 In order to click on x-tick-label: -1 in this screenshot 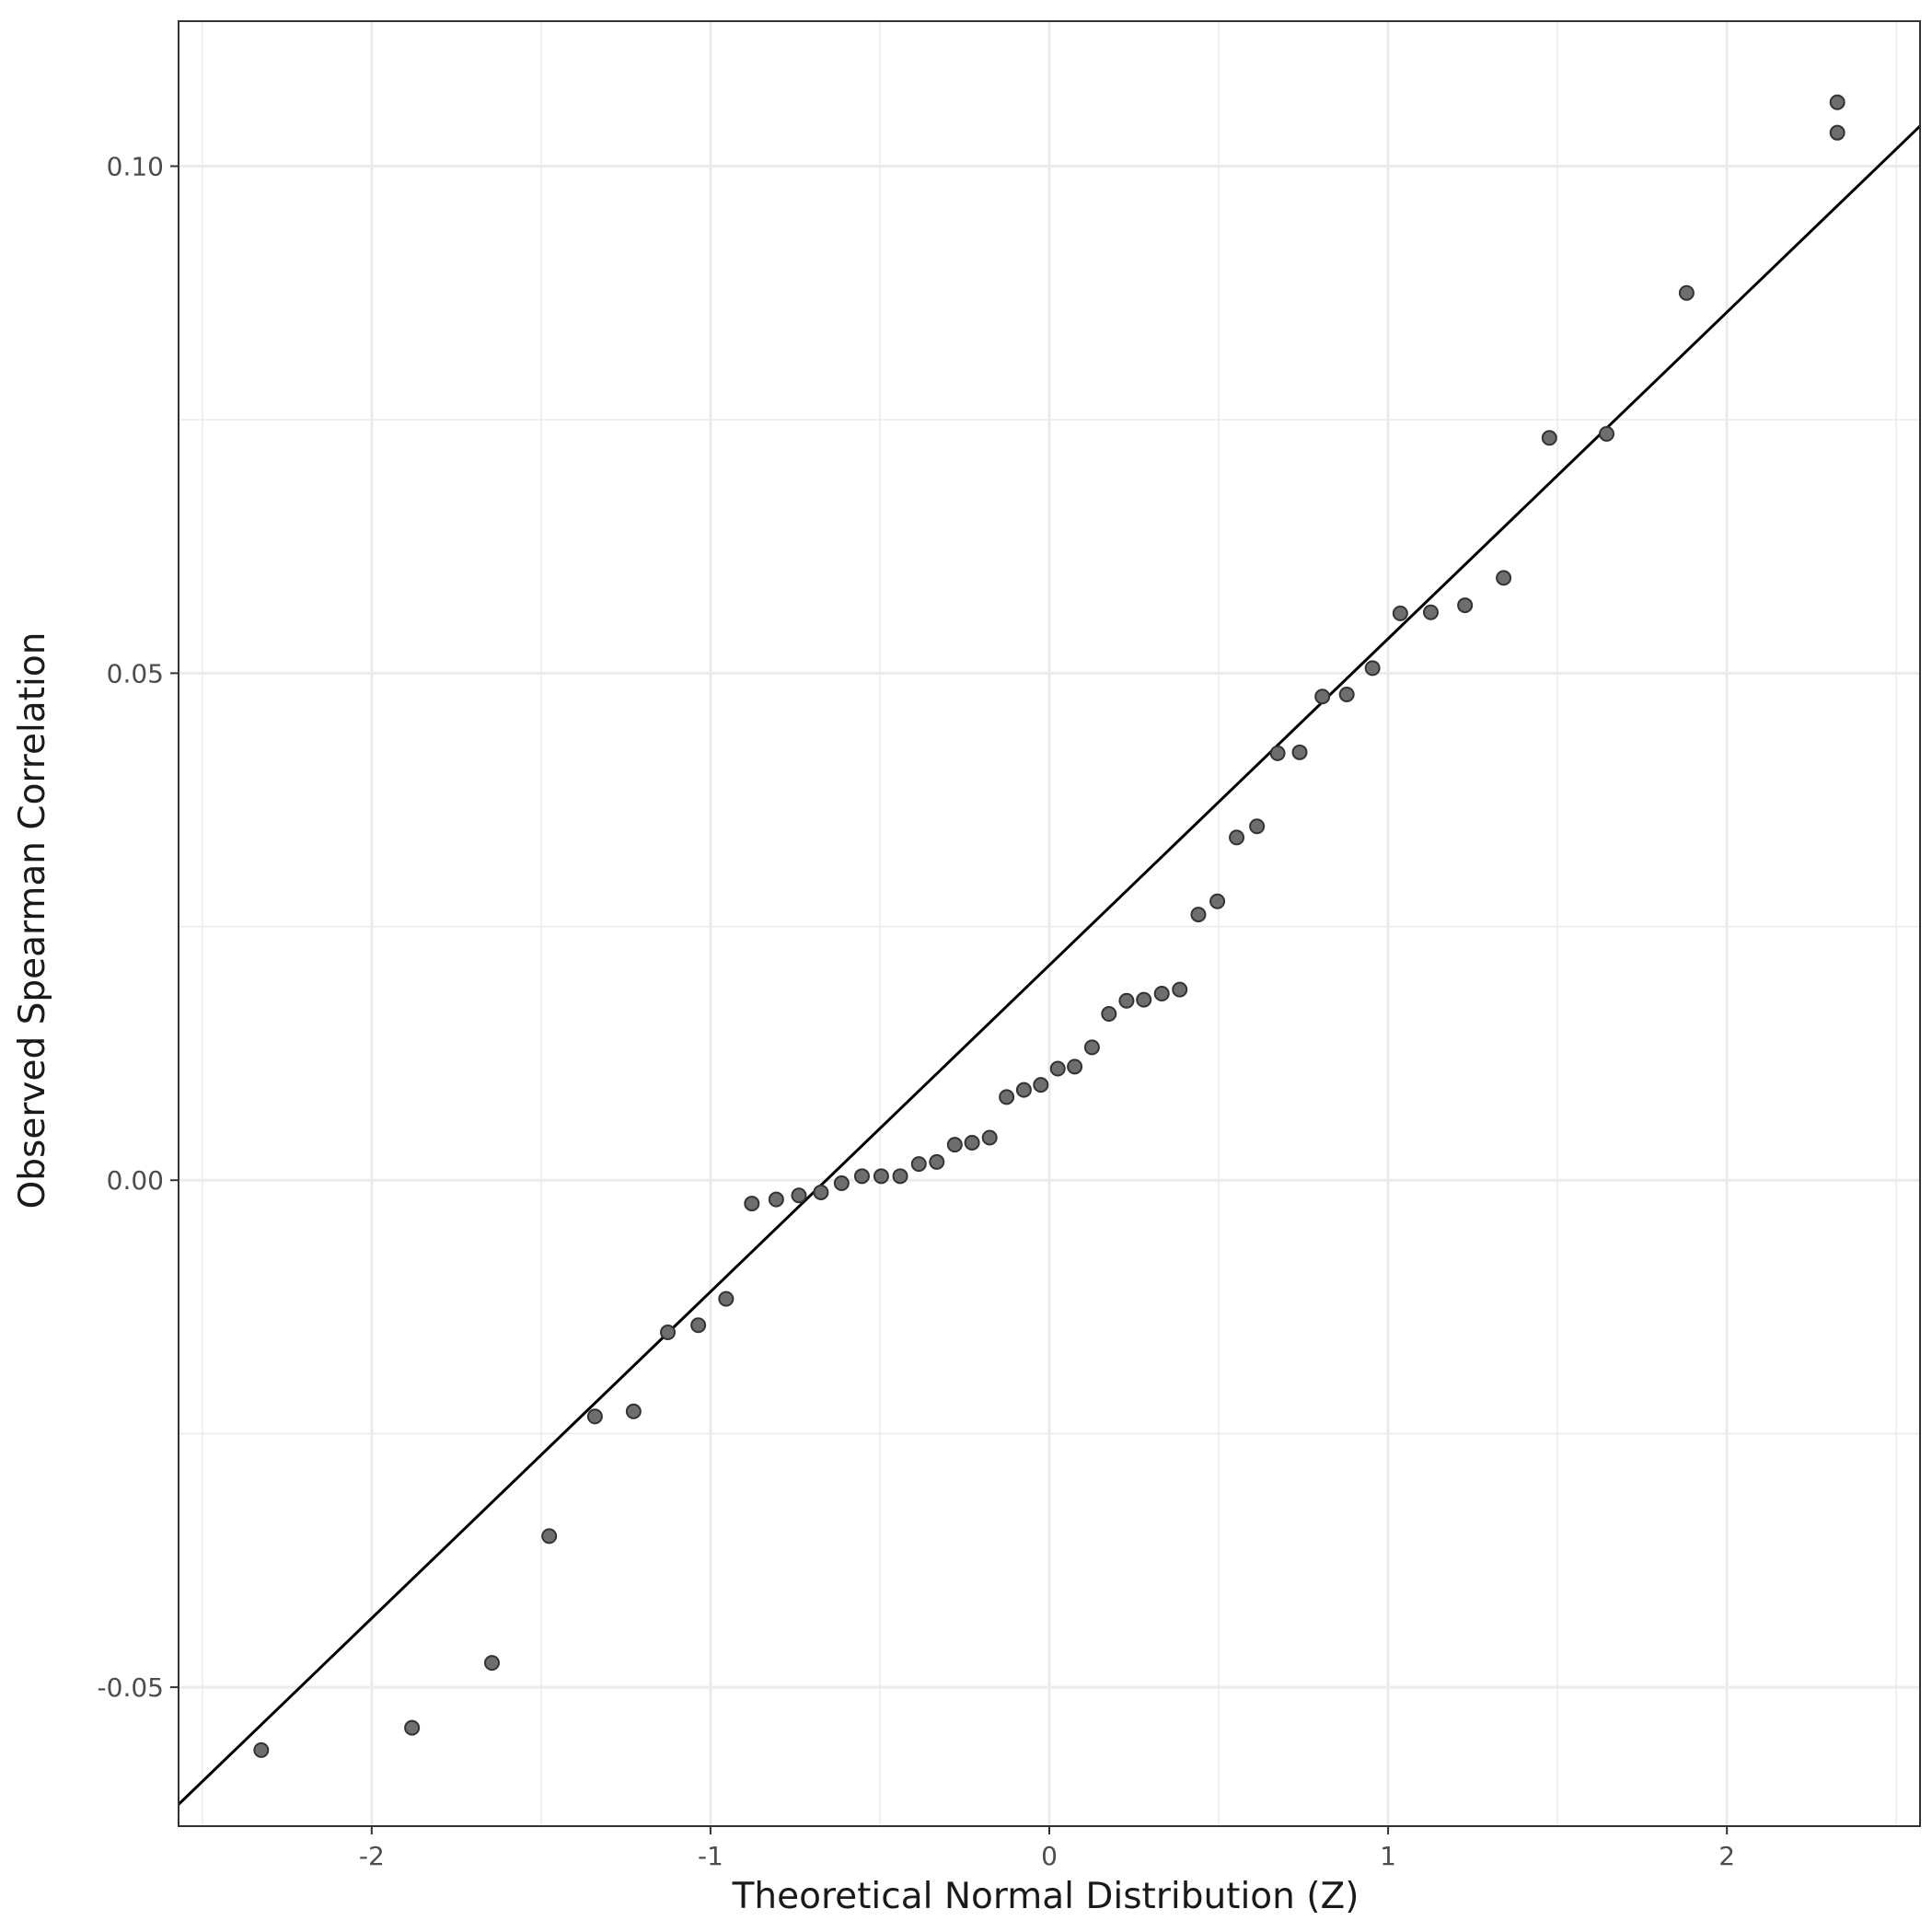, I will do `click(711, 1856)`.